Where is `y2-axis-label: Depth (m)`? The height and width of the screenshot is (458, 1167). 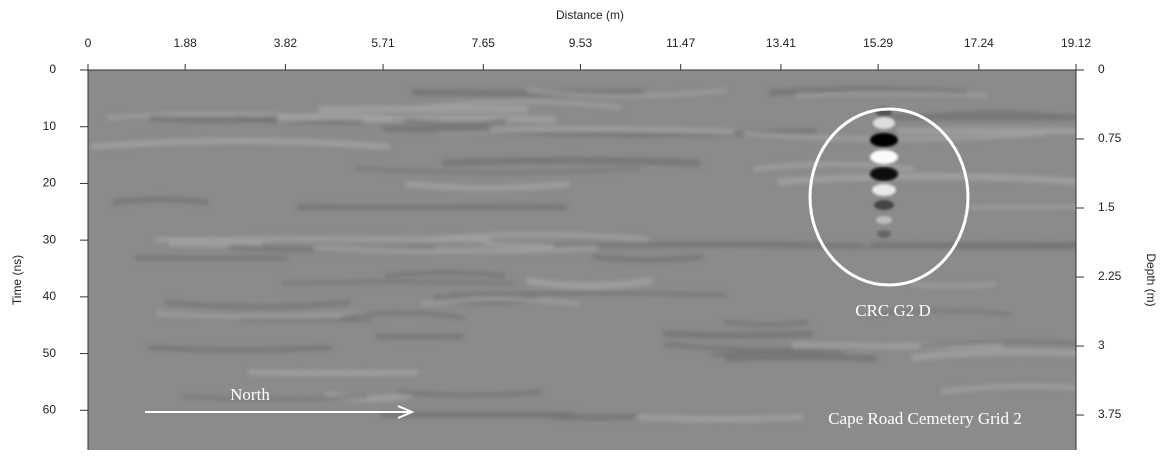
y2-axis-label: Depth (m) is located at coordinates (1151, 279).